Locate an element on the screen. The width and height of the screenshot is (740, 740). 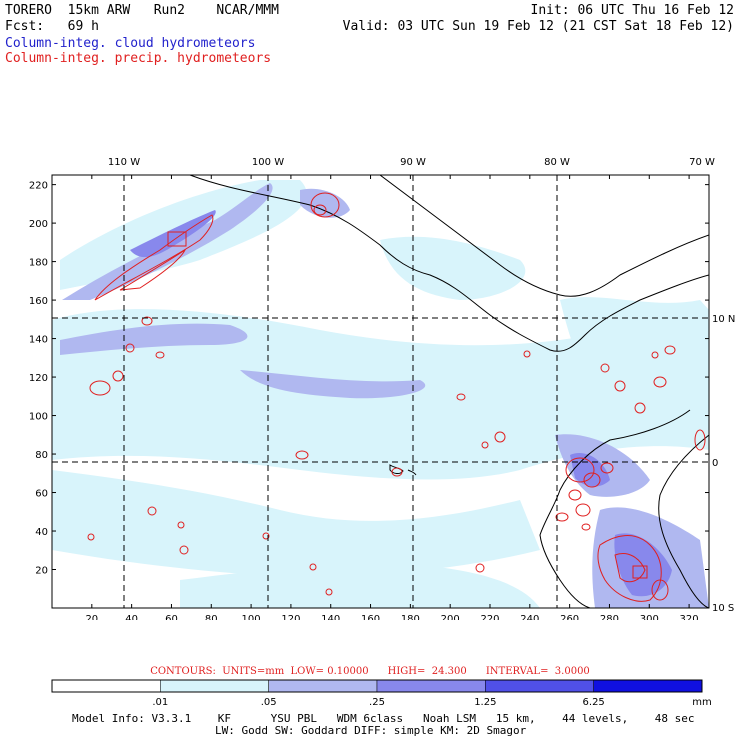
x-tick-label: 280 is located at coordinates (609, 617).